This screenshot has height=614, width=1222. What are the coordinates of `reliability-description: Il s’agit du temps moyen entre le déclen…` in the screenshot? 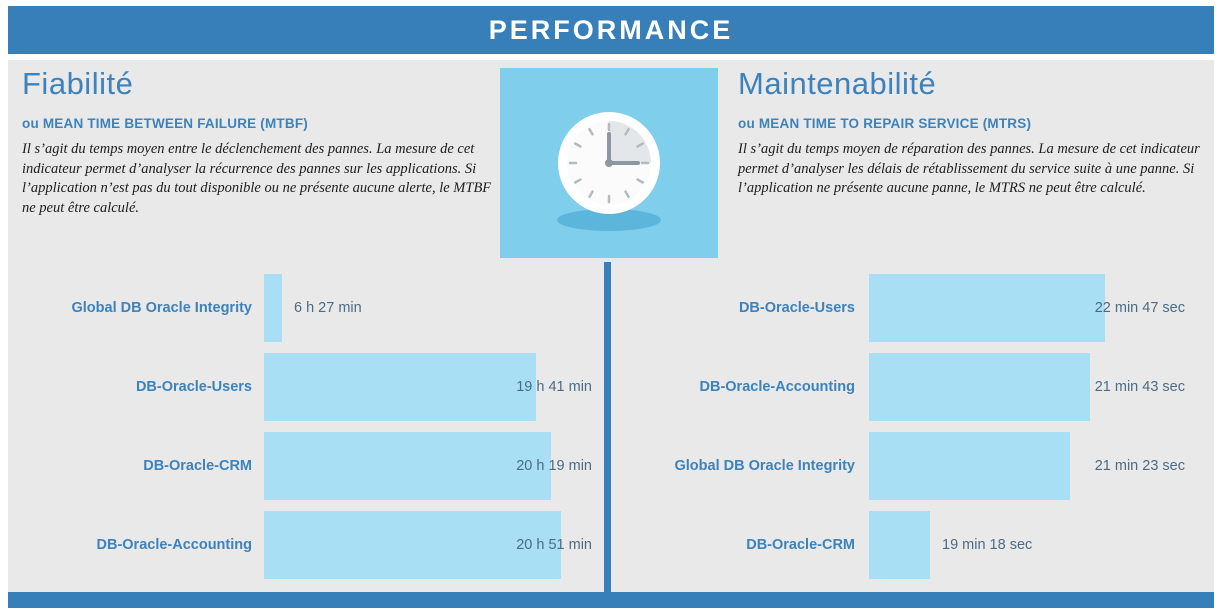 It's located at (257, 179).